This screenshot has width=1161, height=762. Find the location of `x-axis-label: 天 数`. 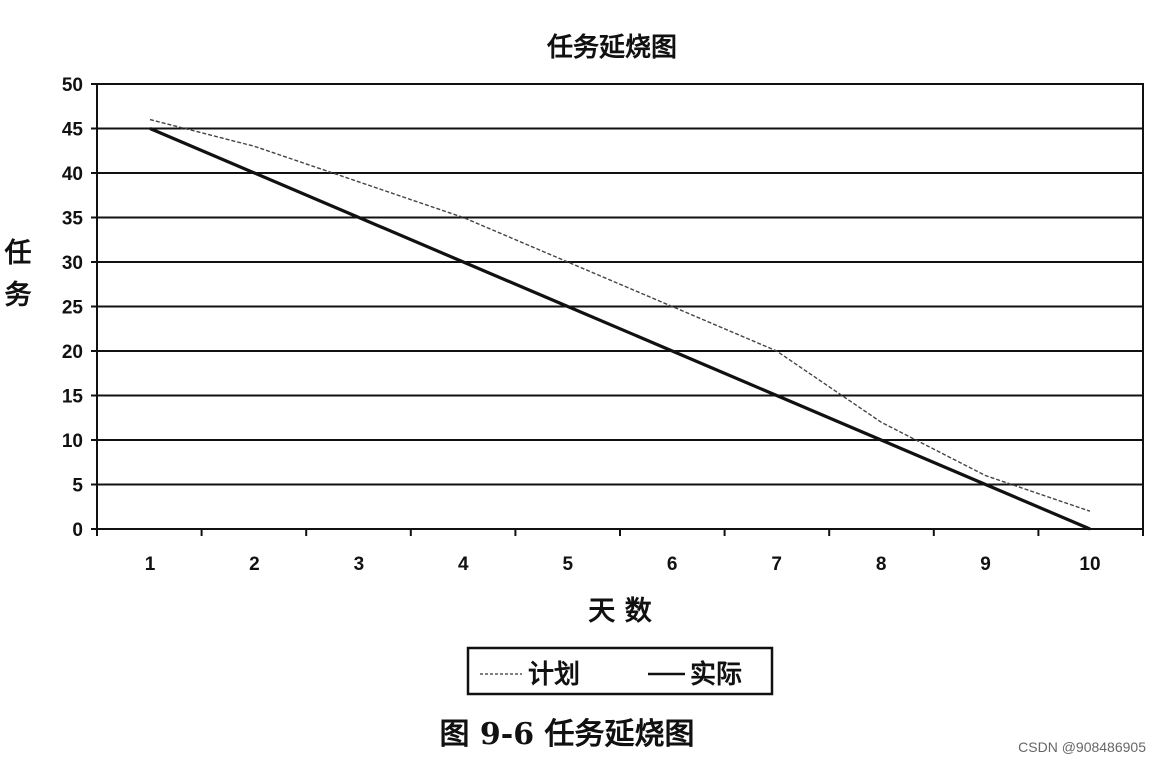

x-axis-label: 天 数 is located at coordinates (620, 611).